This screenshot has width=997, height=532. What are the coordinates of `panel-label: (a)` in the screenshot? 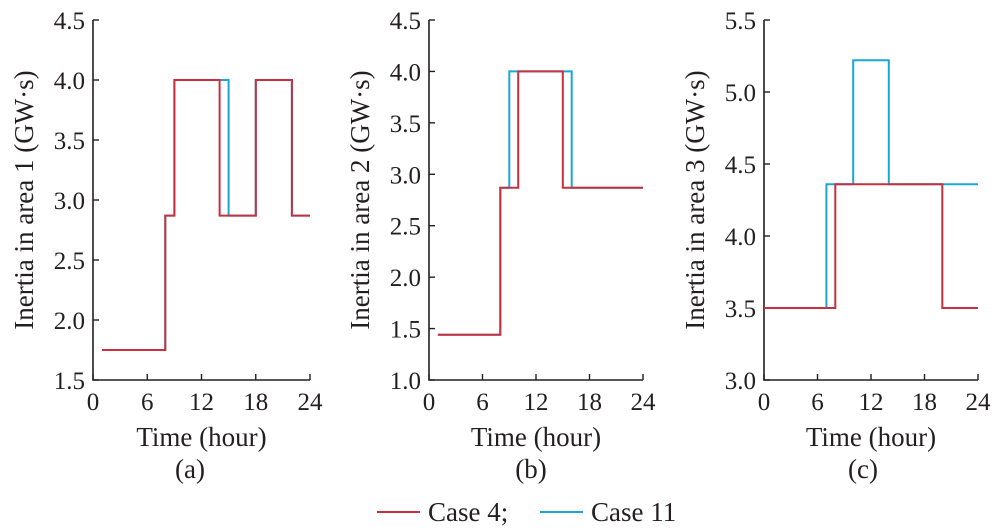 It's located at (190, 469).